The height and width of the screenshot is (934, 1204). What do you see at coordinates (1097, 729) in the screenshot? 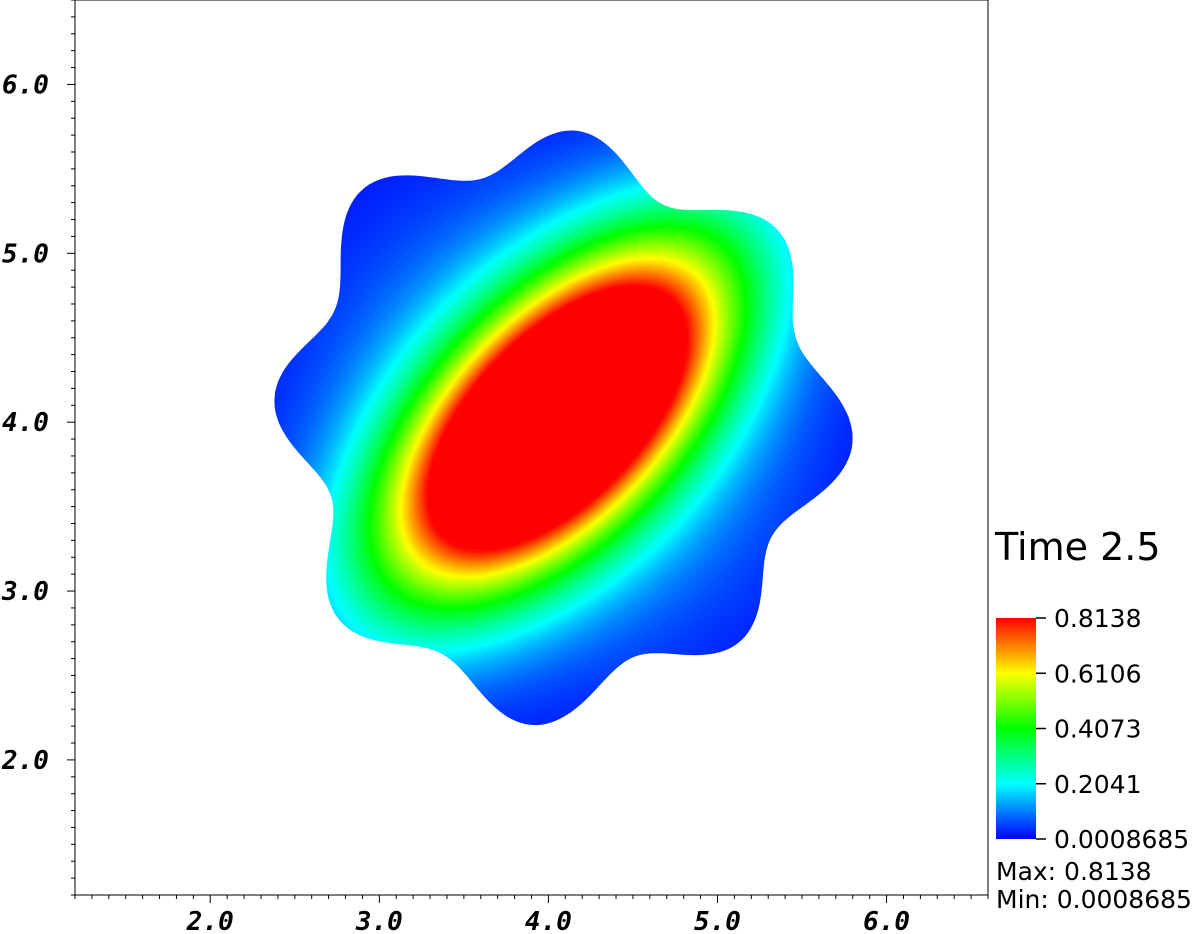
I see `legend-label: 0.4073` at bounding box center [1097, 729].